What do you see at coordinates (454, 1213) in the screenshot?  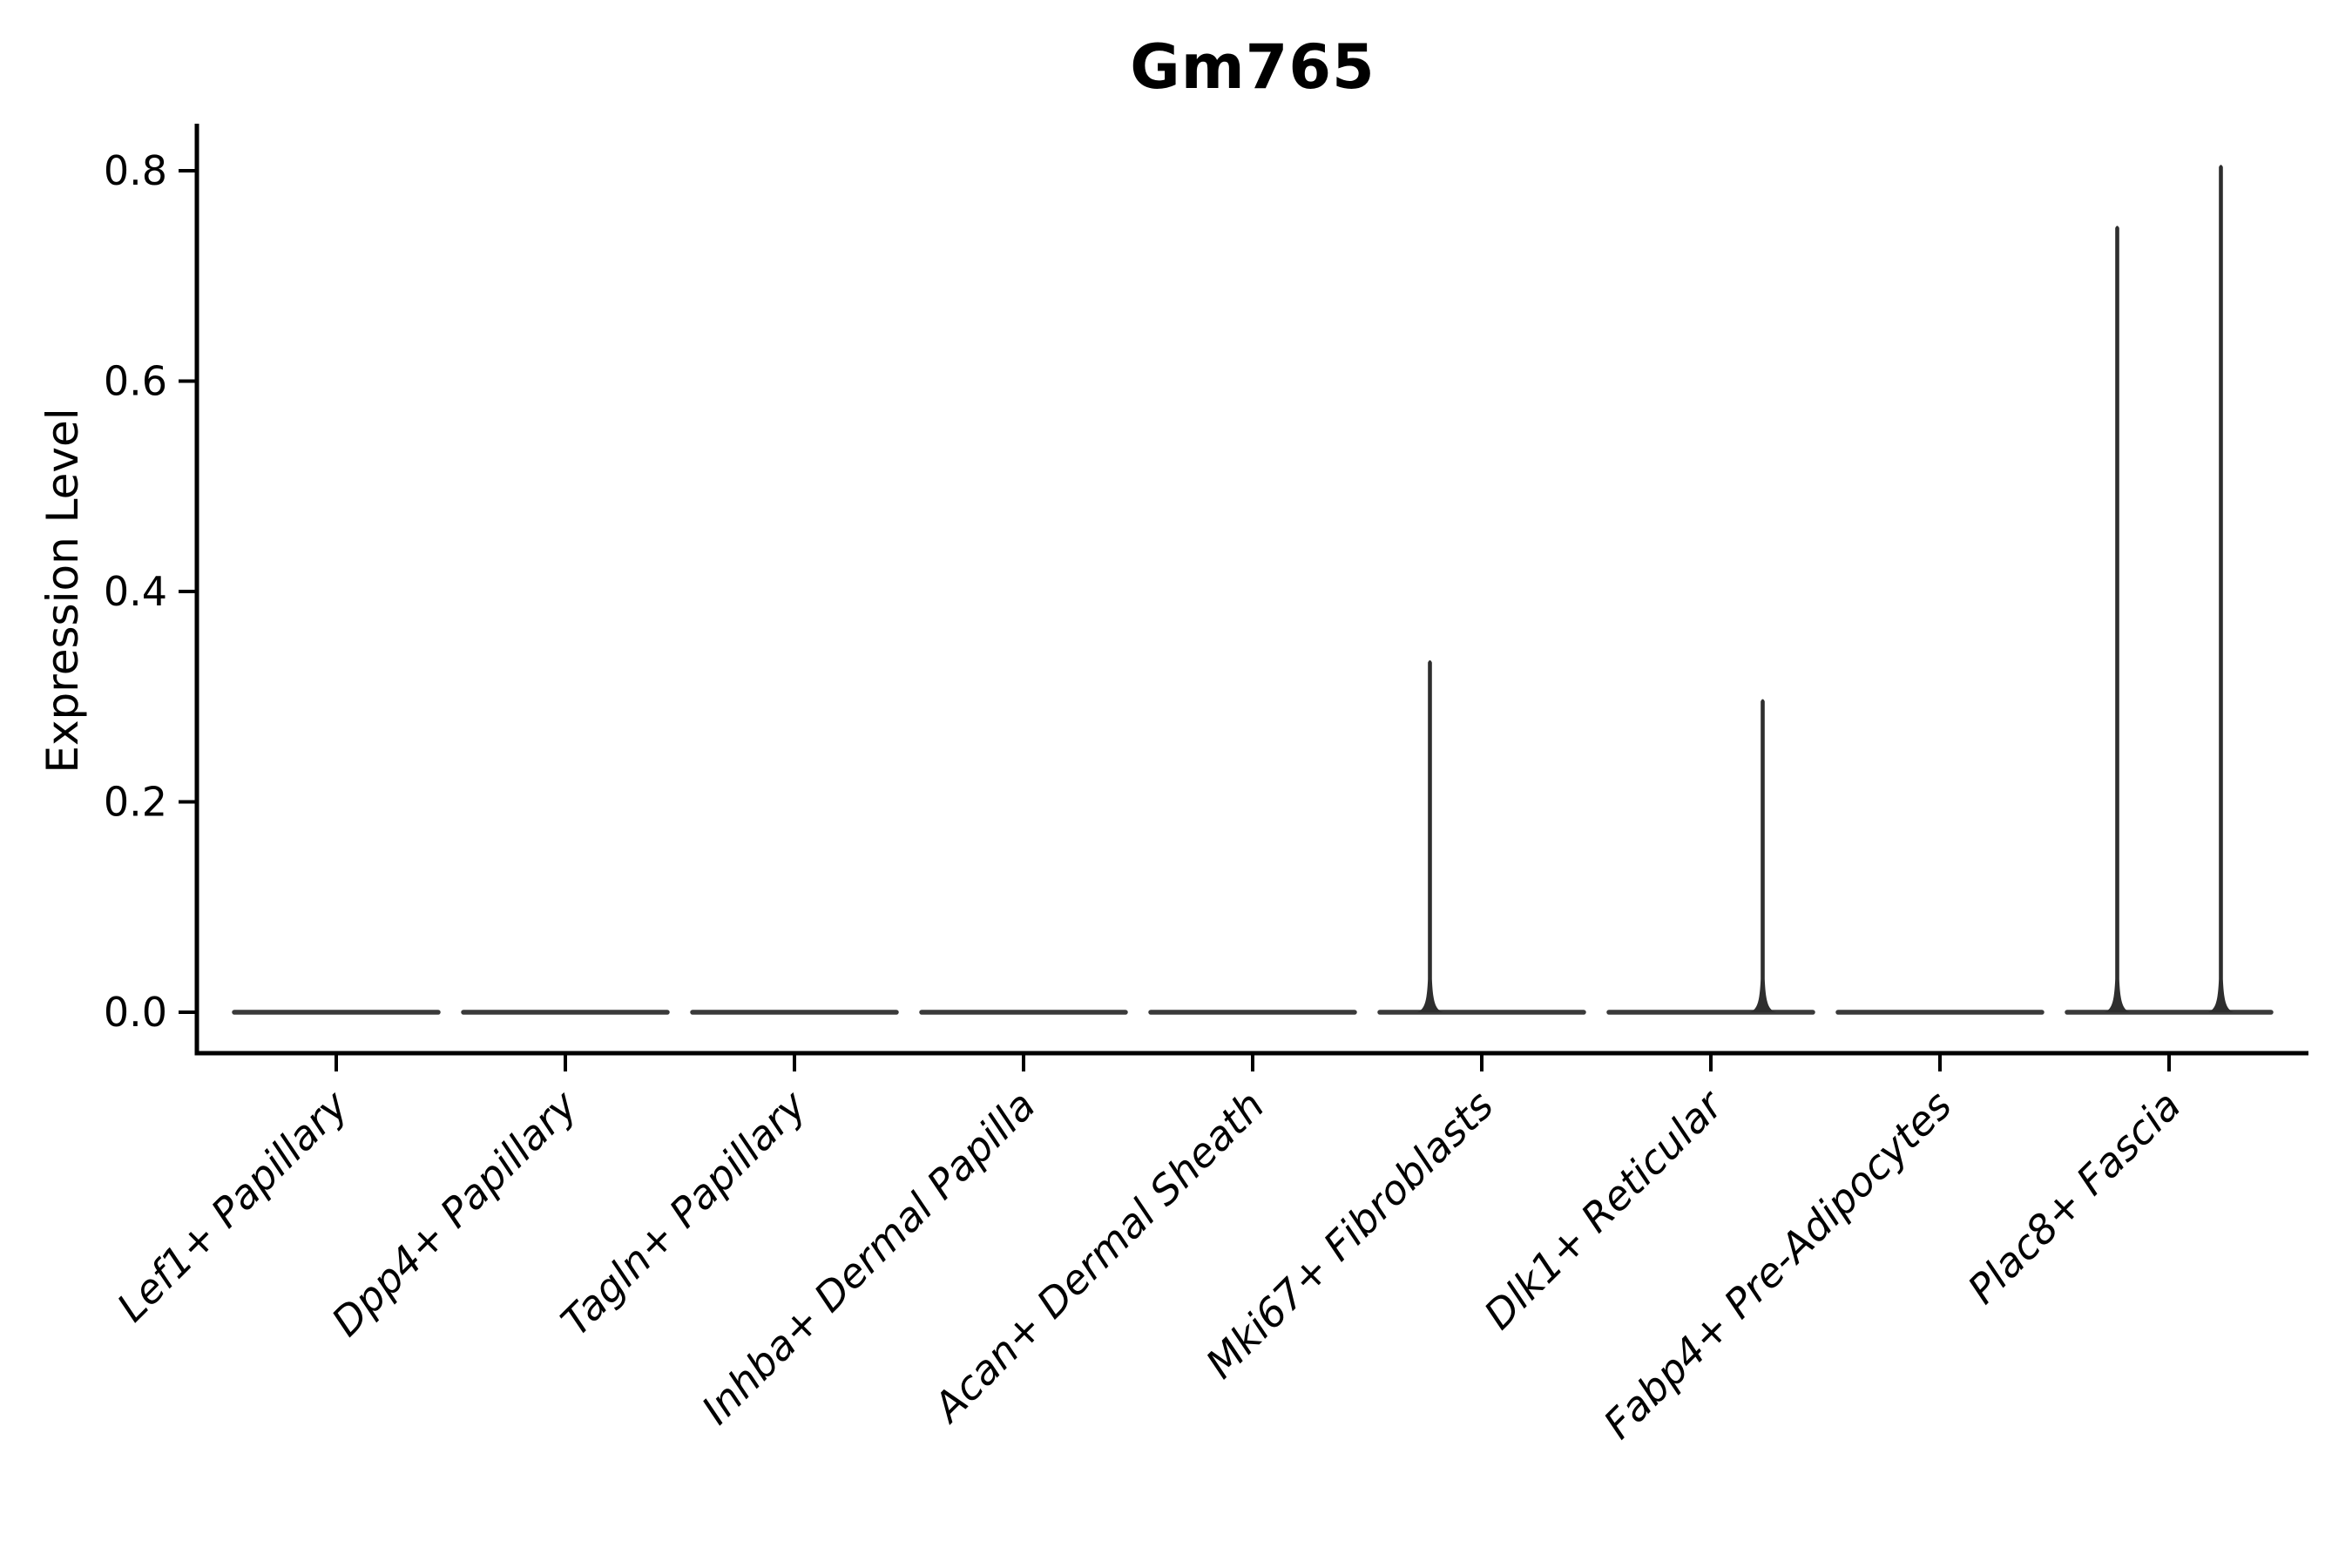 I see `x-tick-label: Dpp4+ Papillary` at bounding box center [454, 1213].